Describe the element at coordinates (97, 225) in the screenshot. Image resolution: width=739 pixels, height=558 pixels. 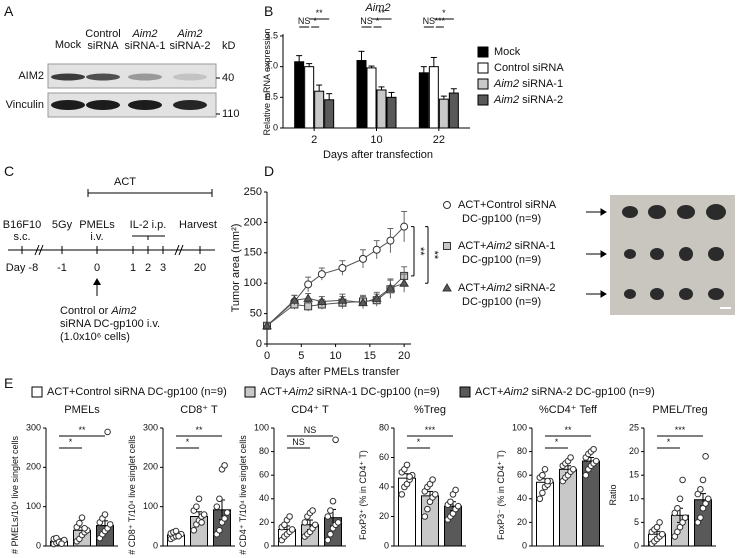
I see `event-label: PMELs` at that location.